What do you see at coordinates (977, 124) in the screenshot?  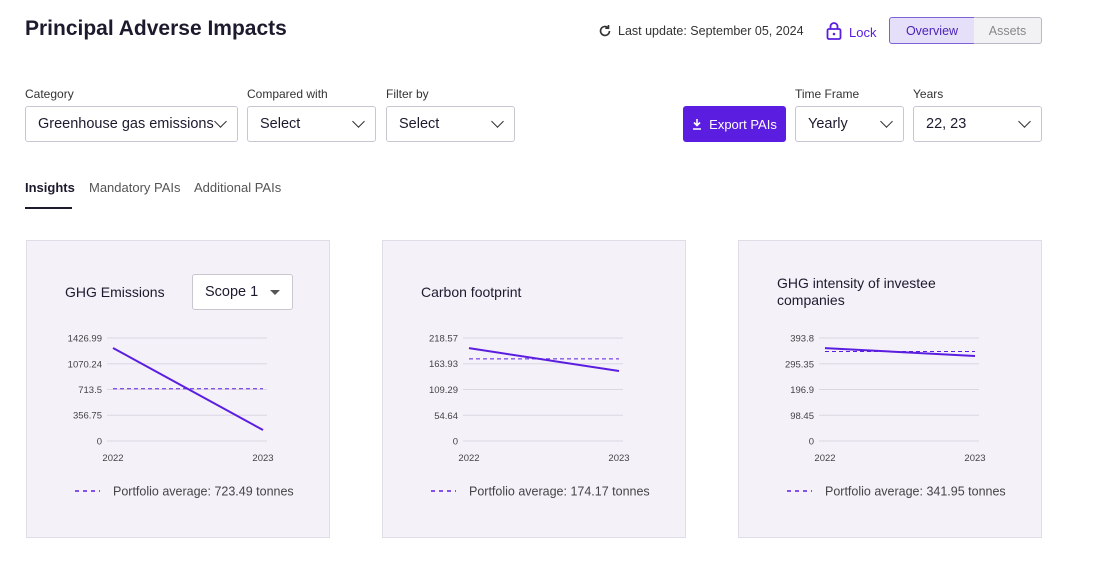 I see `filter-select: 22, 23` at bounding box center [977, 124].